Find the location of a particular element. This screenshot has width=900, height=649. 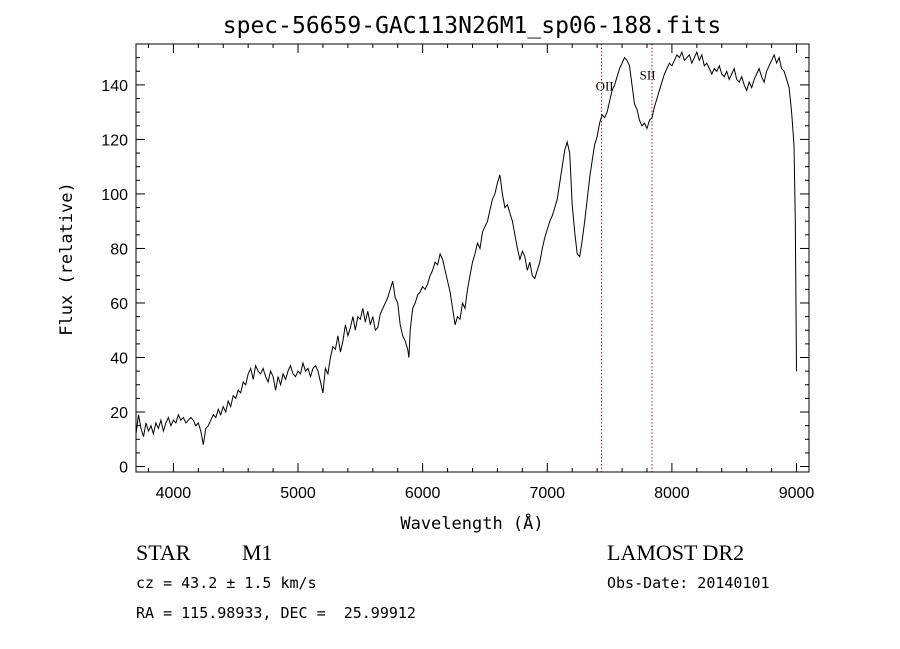

x-tick-label: 7000 is located at coordinates (547, 493).